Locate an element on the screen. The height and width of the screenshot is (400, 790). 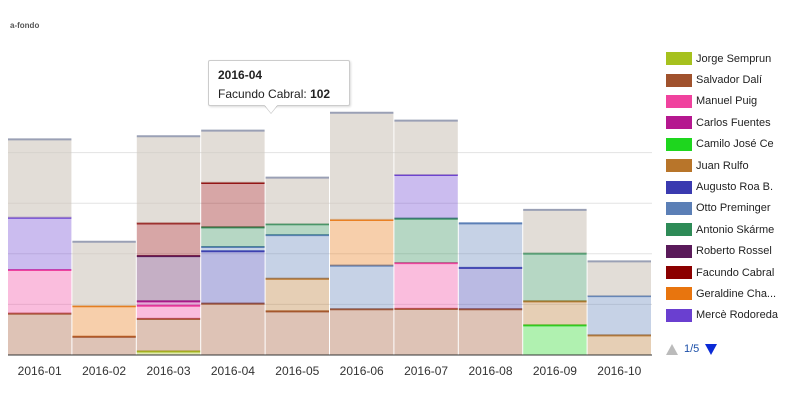
page-indicator: 1/5 is located at coordinates (692, 349).